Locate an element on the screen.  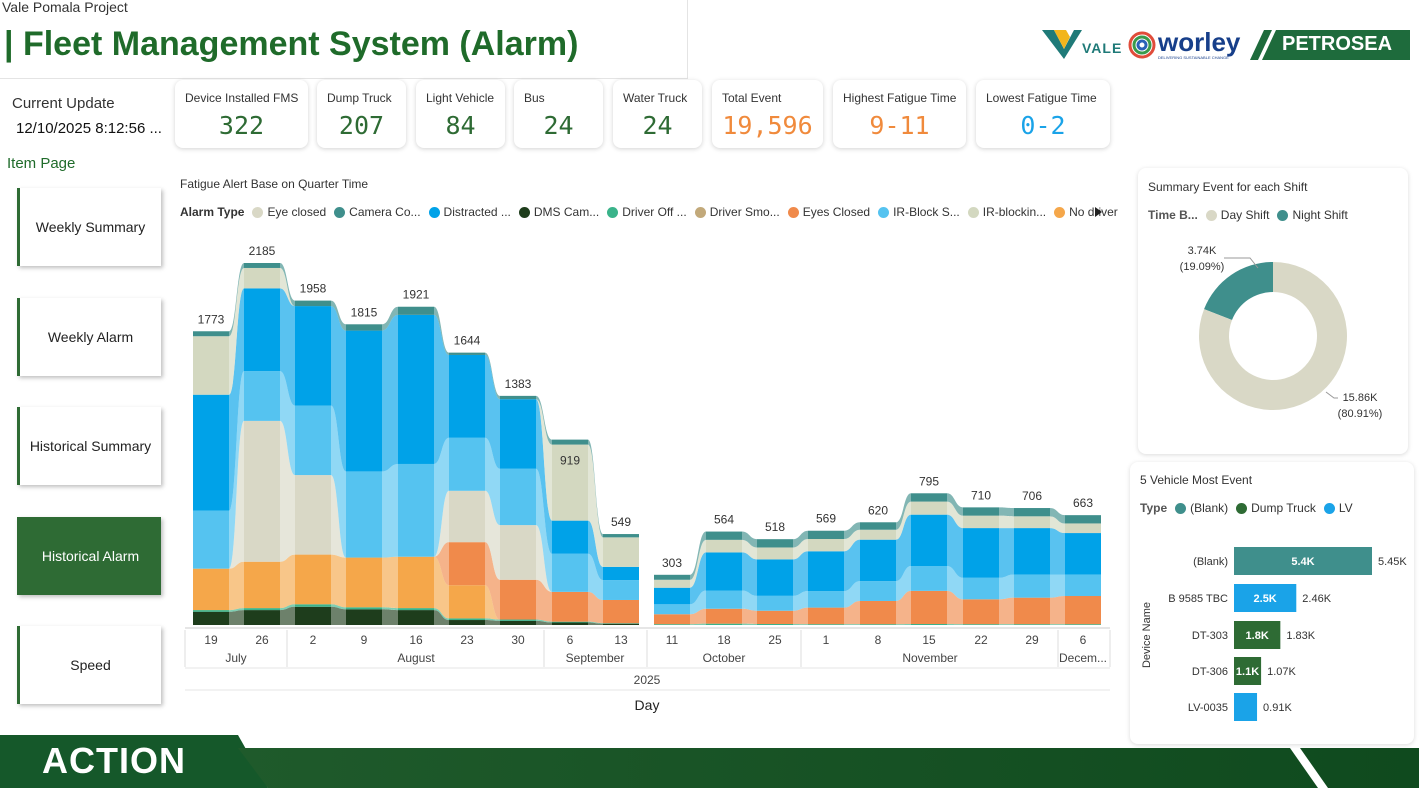
nav-label: Speed is located at coordinates (90, 665).